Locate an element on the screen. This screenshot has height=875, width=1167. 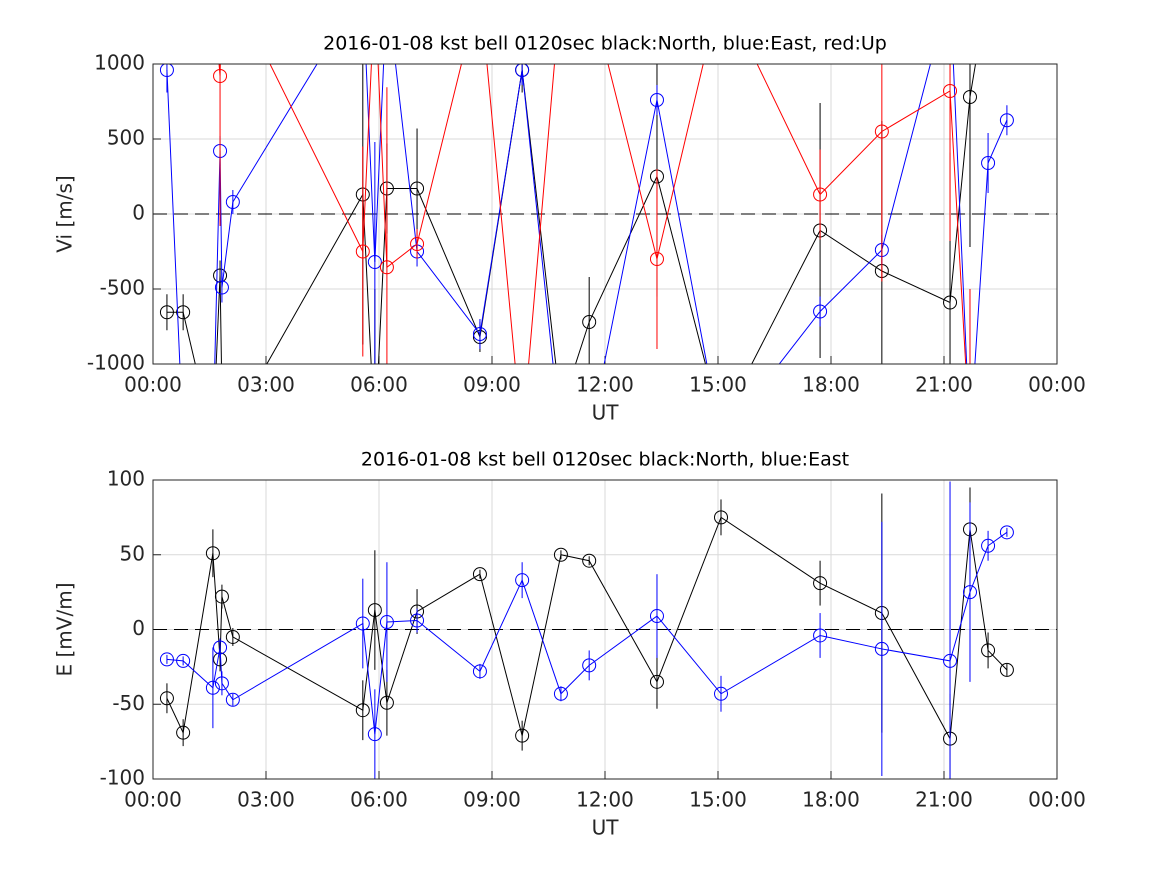
x-tick-label: 18:00 is located at coordinates (831, 385).